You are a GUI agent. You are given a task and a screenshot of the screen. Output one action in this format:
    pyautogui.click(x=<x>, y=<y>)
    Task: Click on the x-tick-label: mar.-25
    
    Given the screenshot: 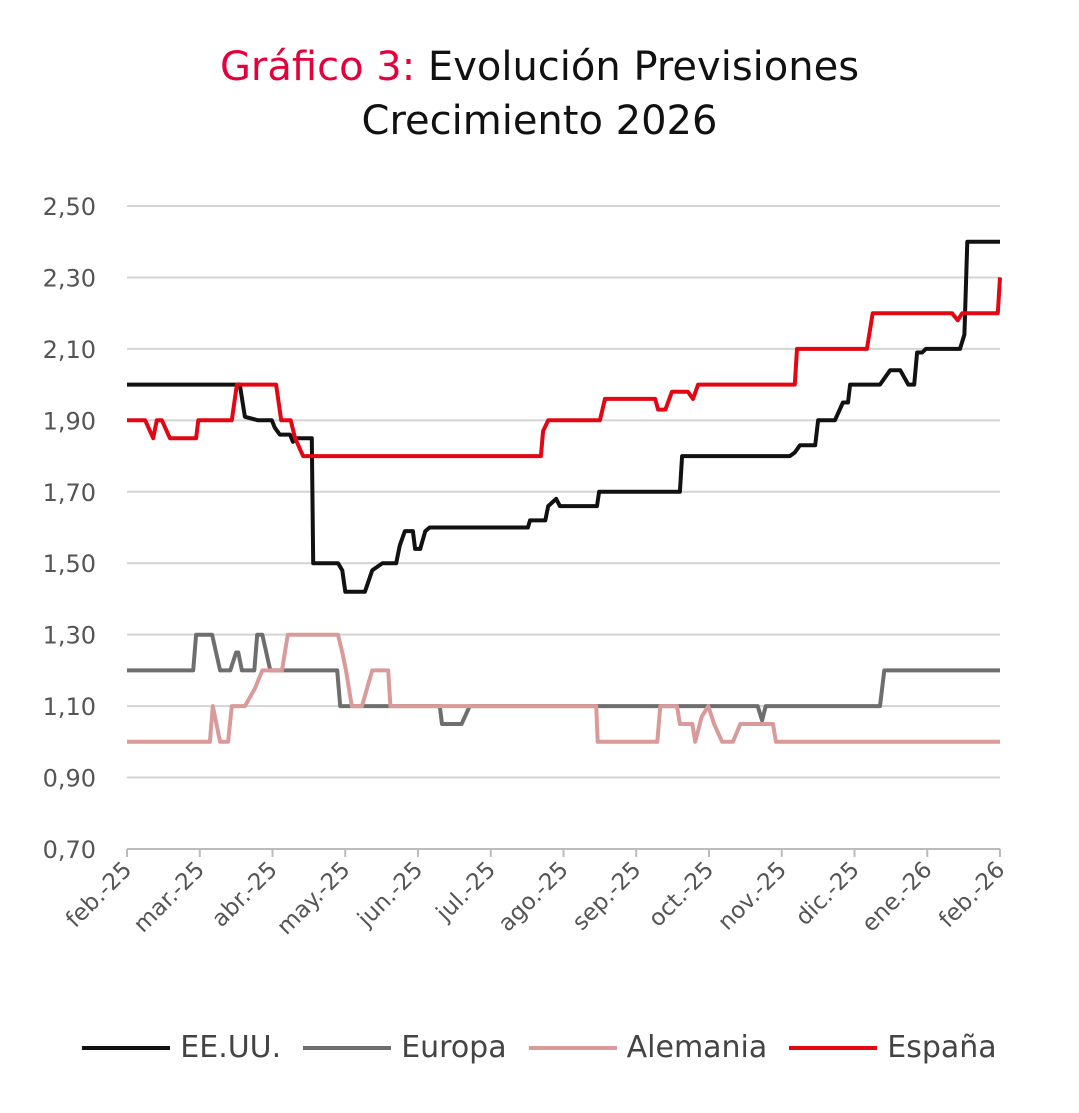 What is the action you would take?
    pyautogui.click(x=169, y=897)
    